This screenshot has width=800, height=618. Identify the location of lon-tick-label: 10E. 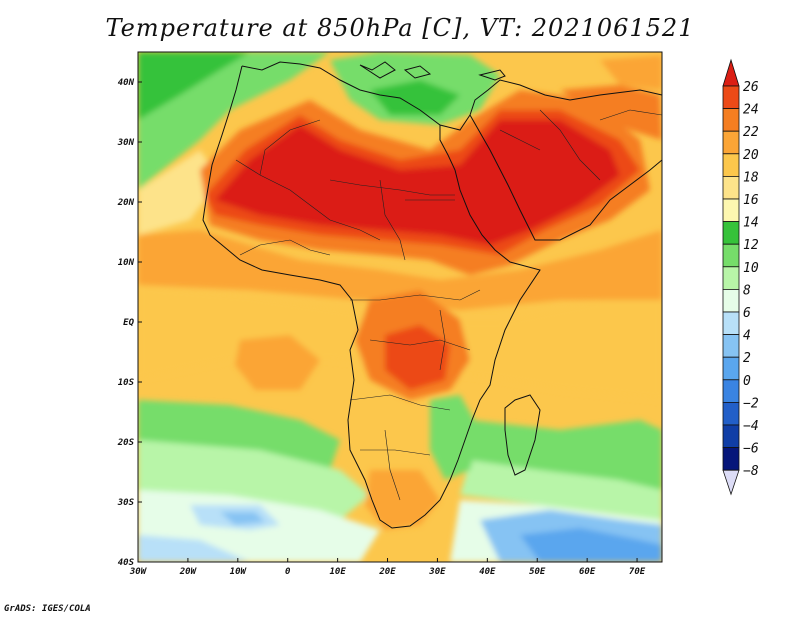
(337, 572).